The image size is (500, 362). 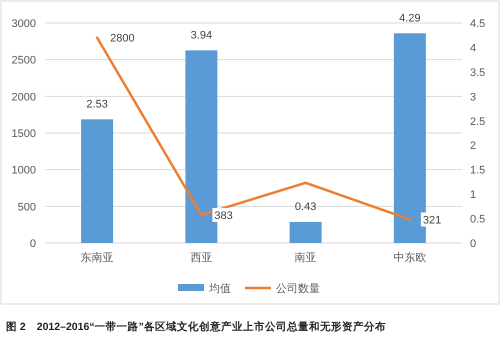 What do you see at coordinates (223, 216) in the screenshot?
I see `data-label: 383` at bounding box center [223, 216].